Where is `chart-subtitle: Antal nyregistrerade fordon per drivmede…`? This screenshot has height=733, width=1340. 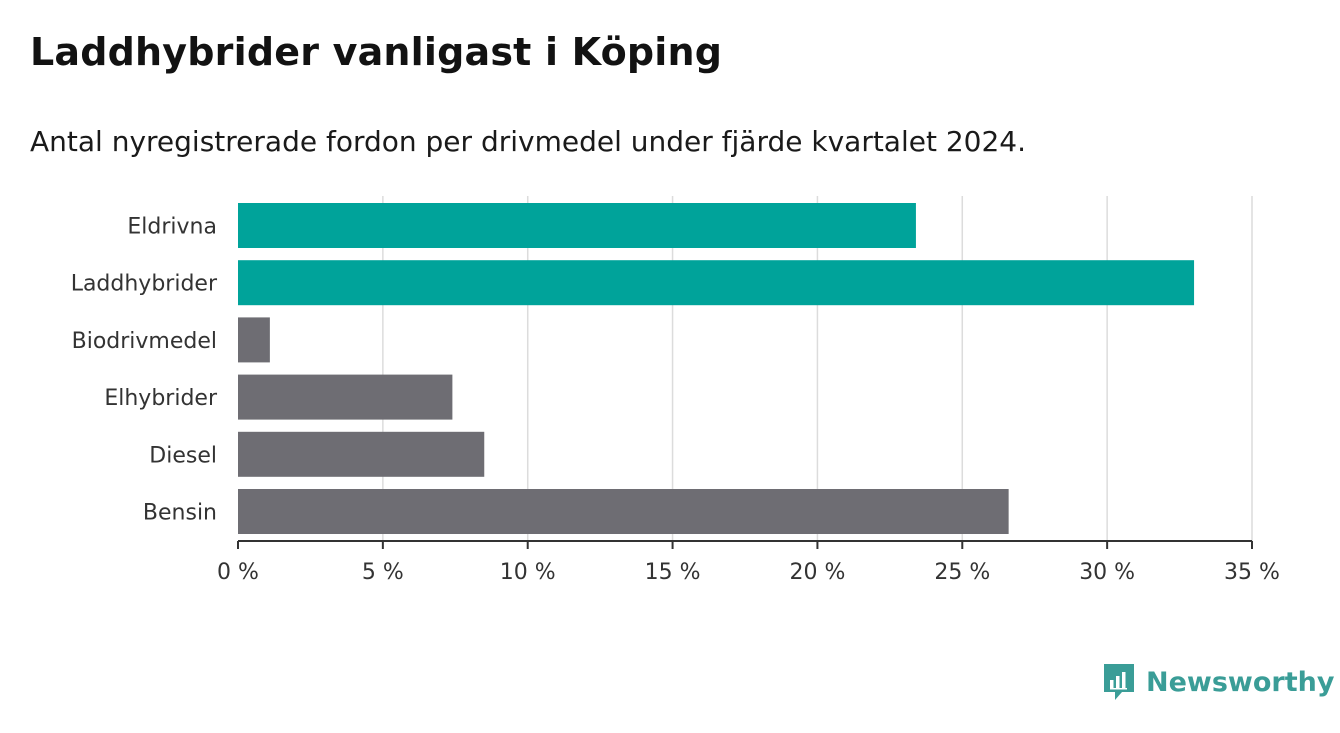
chart-subtitle: Antal nyregistrerade fordon per drivmede… is located at coordinates (528, 141).